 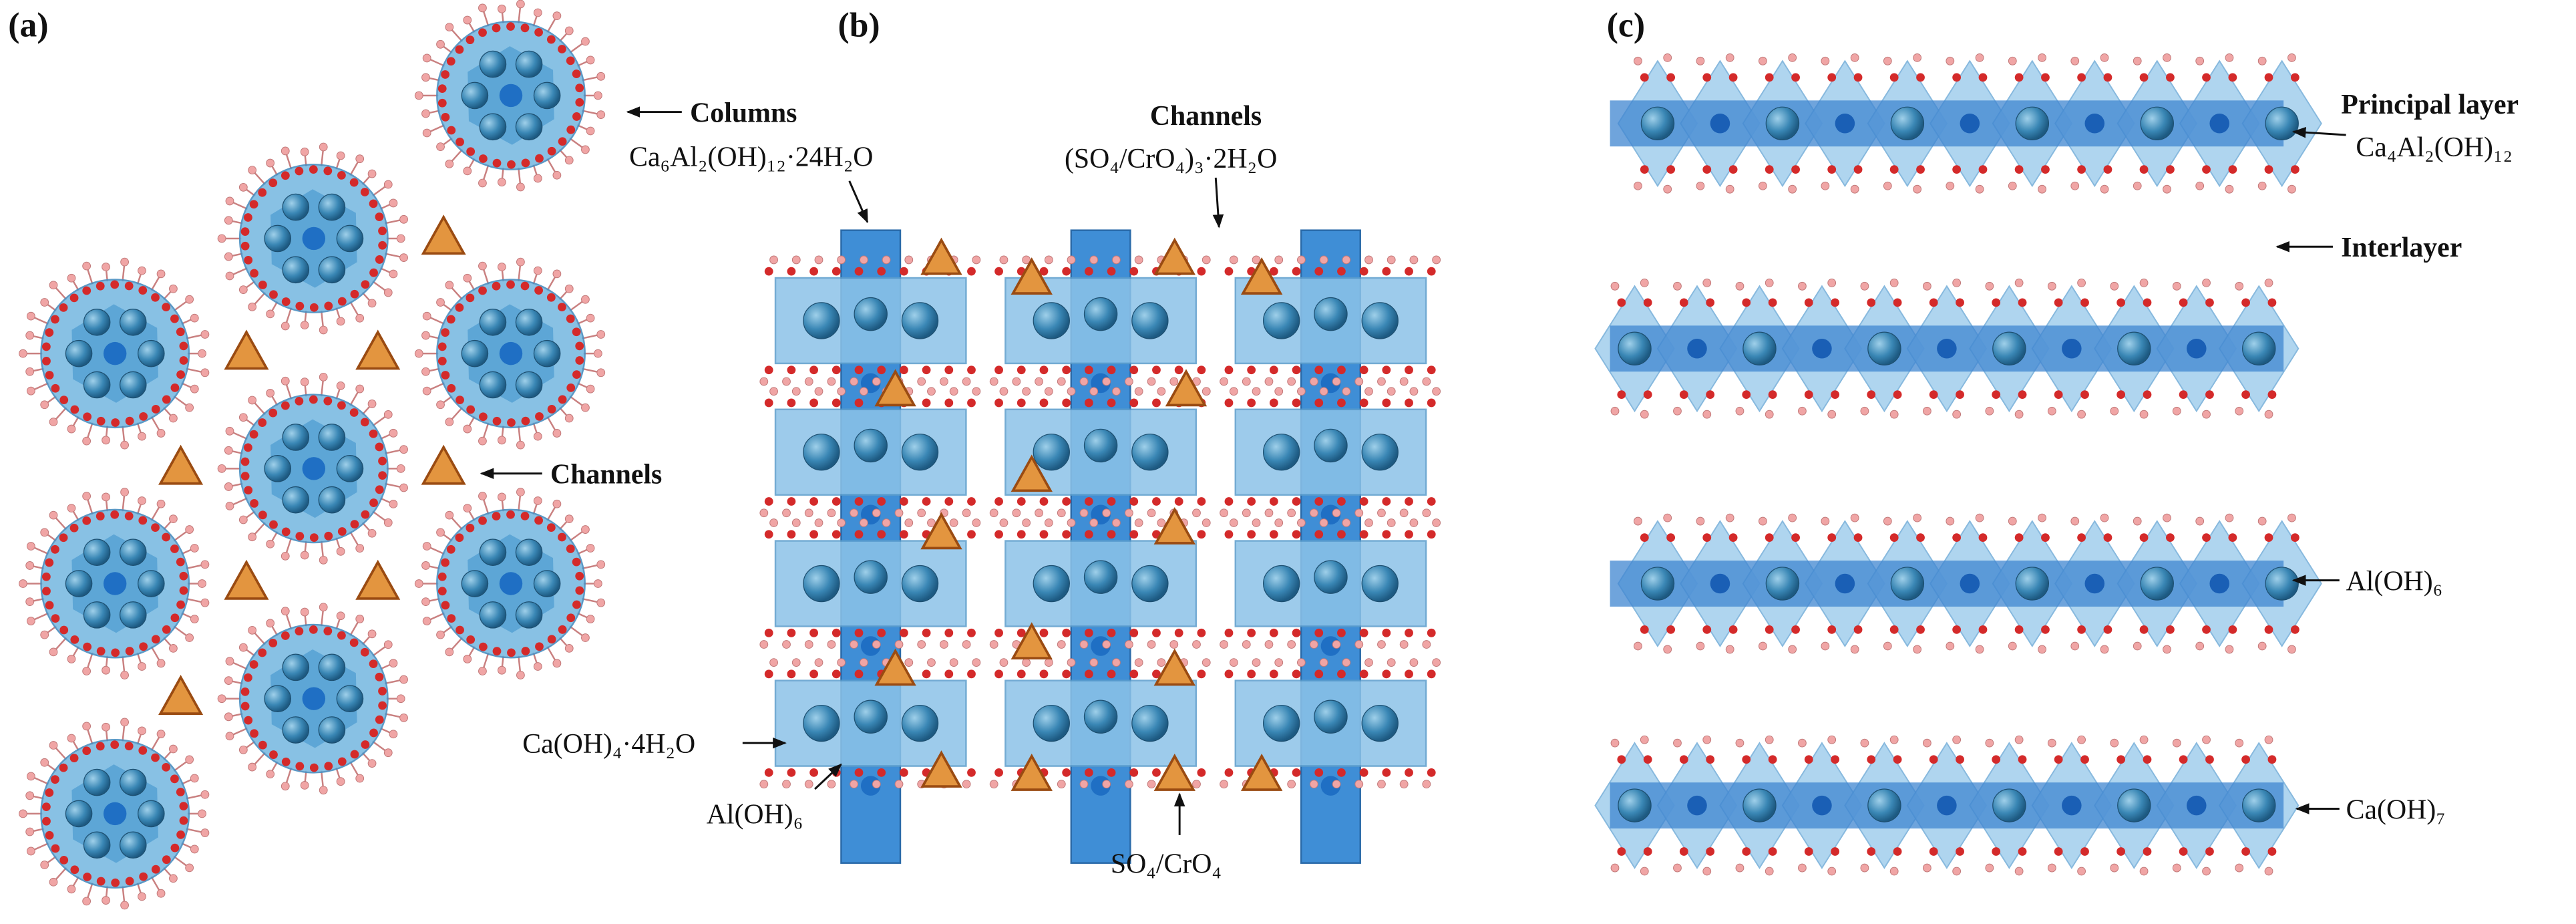 I want to click on arrow, so click(x=1218, y=202).